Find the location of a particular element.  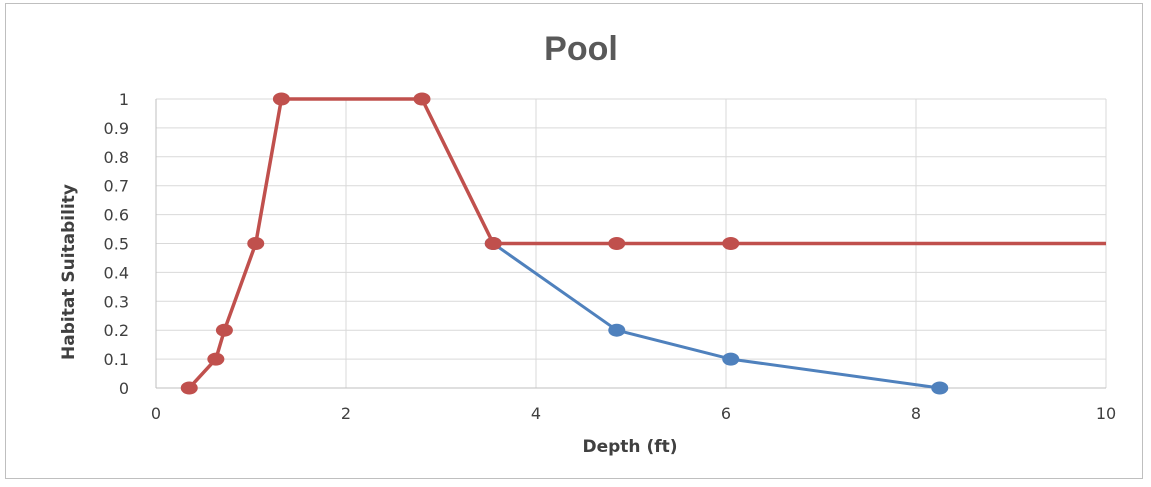

y-tick-label: 0.4 is located at coordinates (116, 272).